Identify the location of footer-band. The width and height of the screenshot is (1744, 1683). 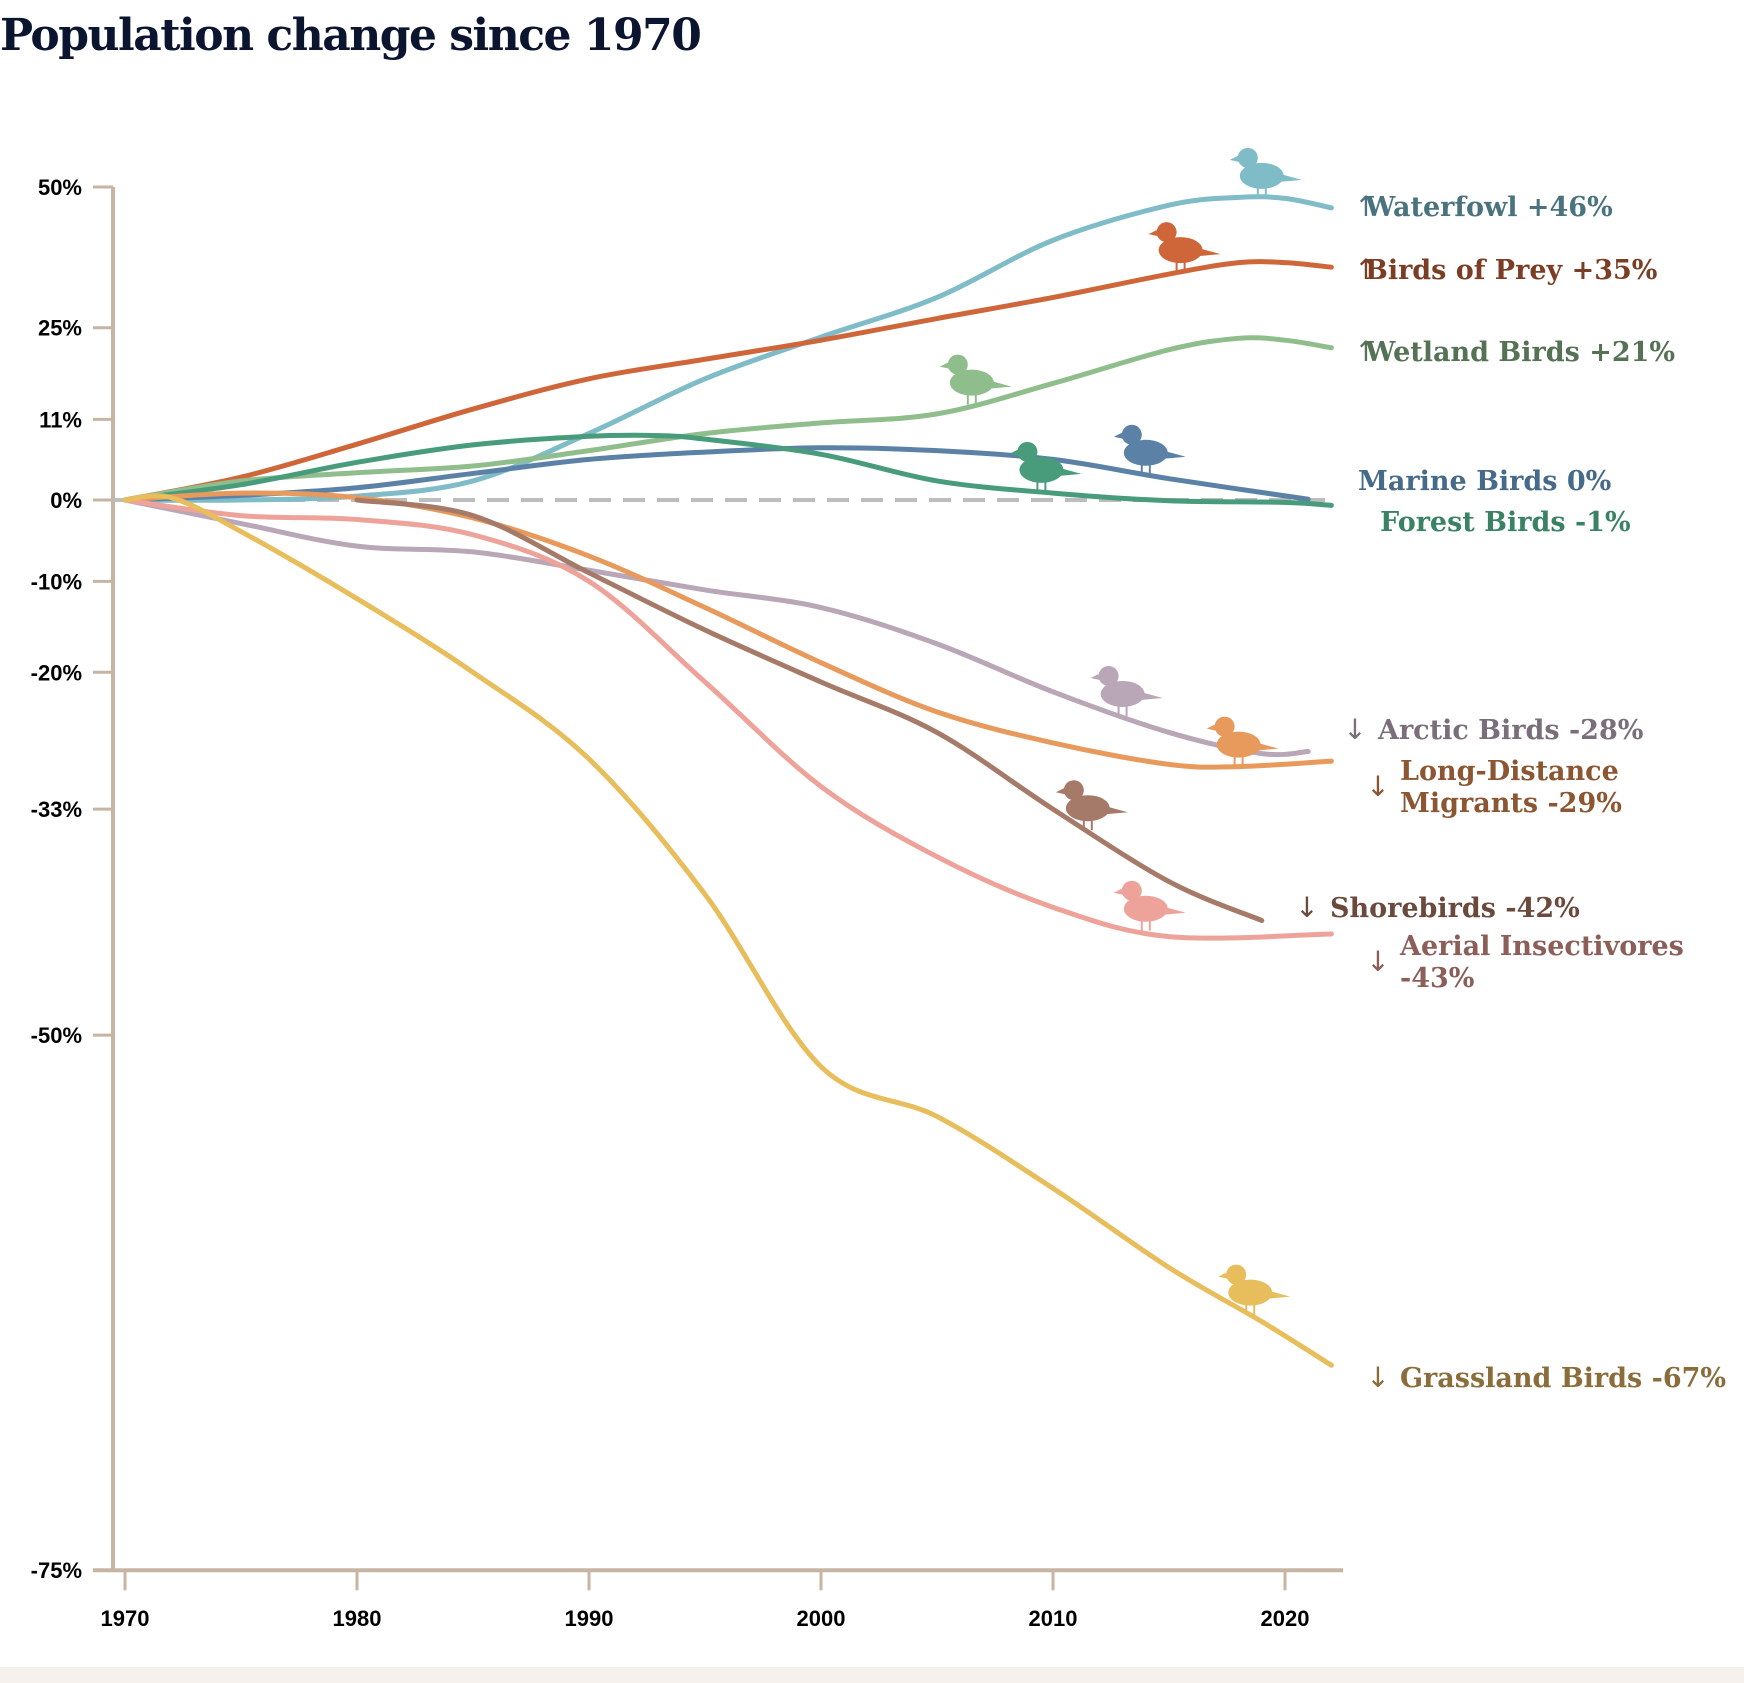
(872, 1675).